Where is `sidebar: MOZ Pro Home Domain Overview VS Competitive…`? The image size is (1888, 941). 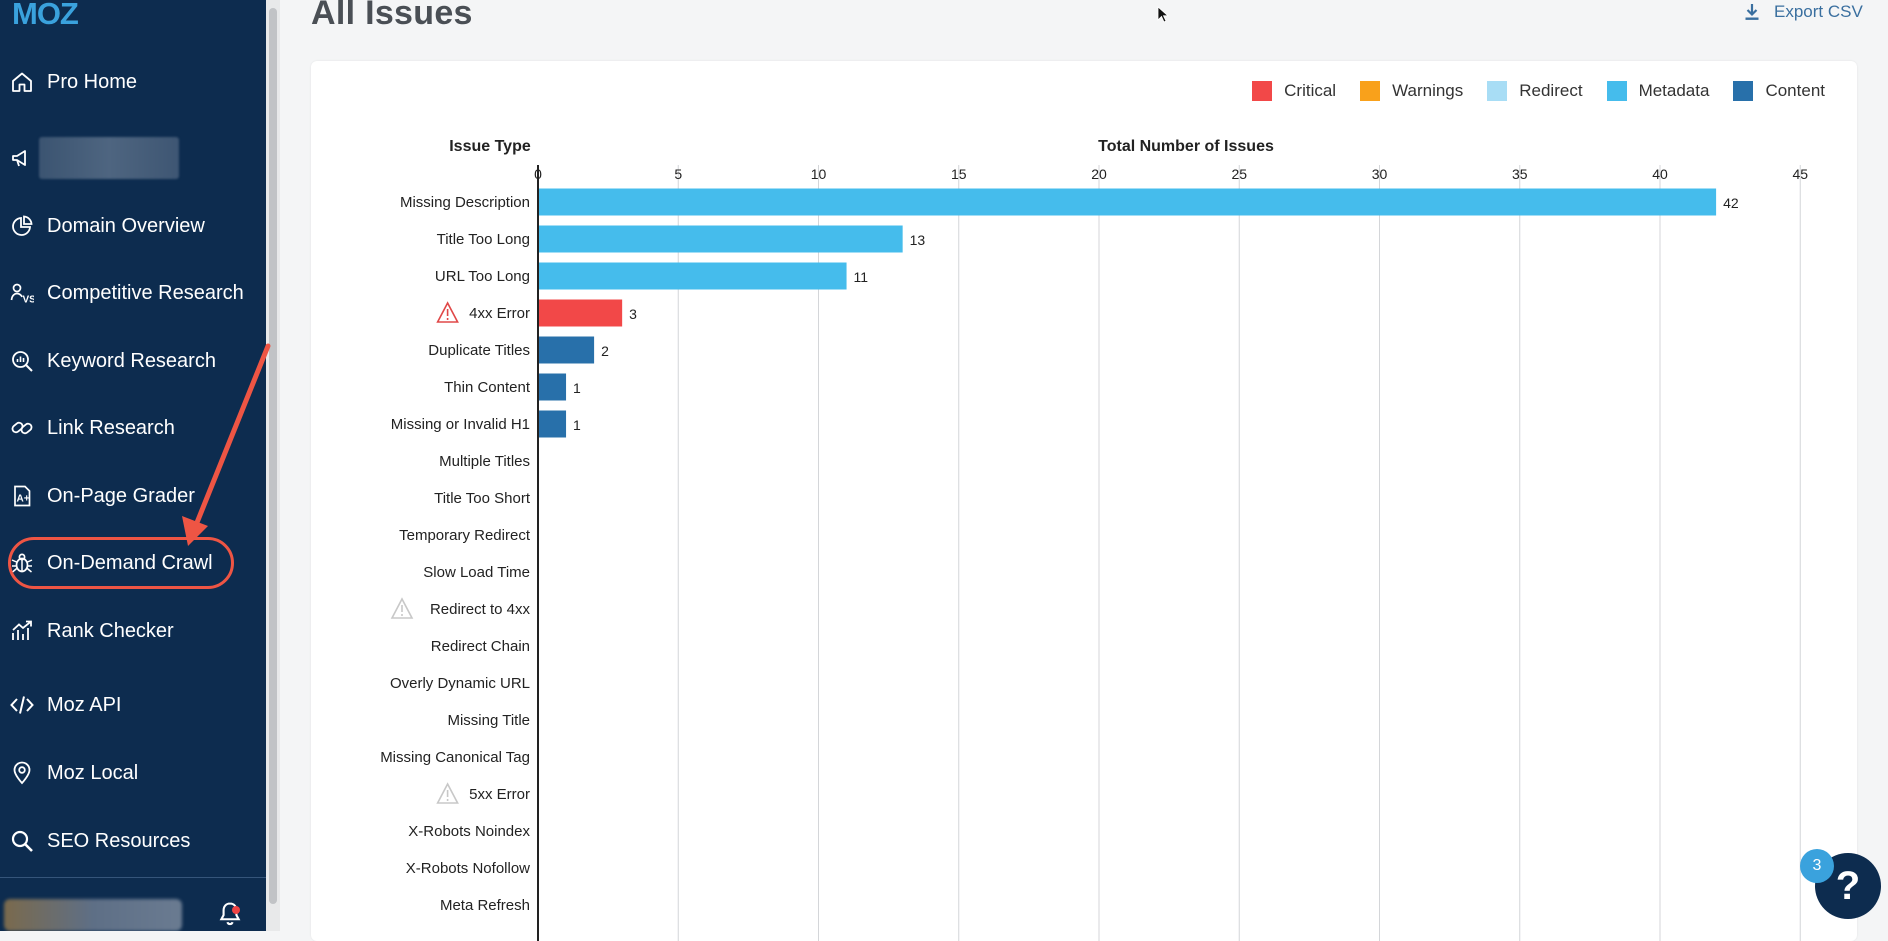 sidebar: MOZ Pro Home Domain Overview VS Competitive… is located at coordinates (133, 465).